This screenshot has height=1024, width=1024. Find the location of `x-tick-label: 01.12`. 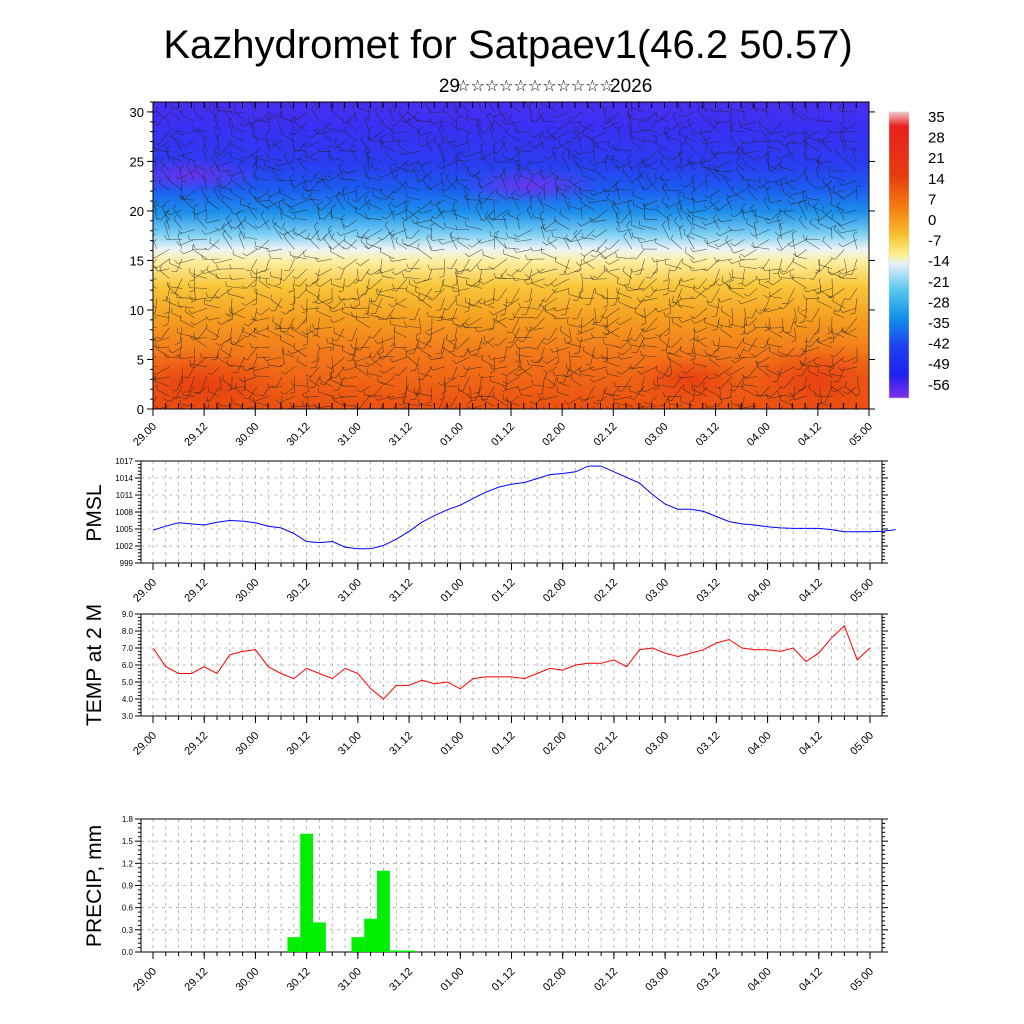

x-tick-label: 01.12 is located at coordinates (504, 591).